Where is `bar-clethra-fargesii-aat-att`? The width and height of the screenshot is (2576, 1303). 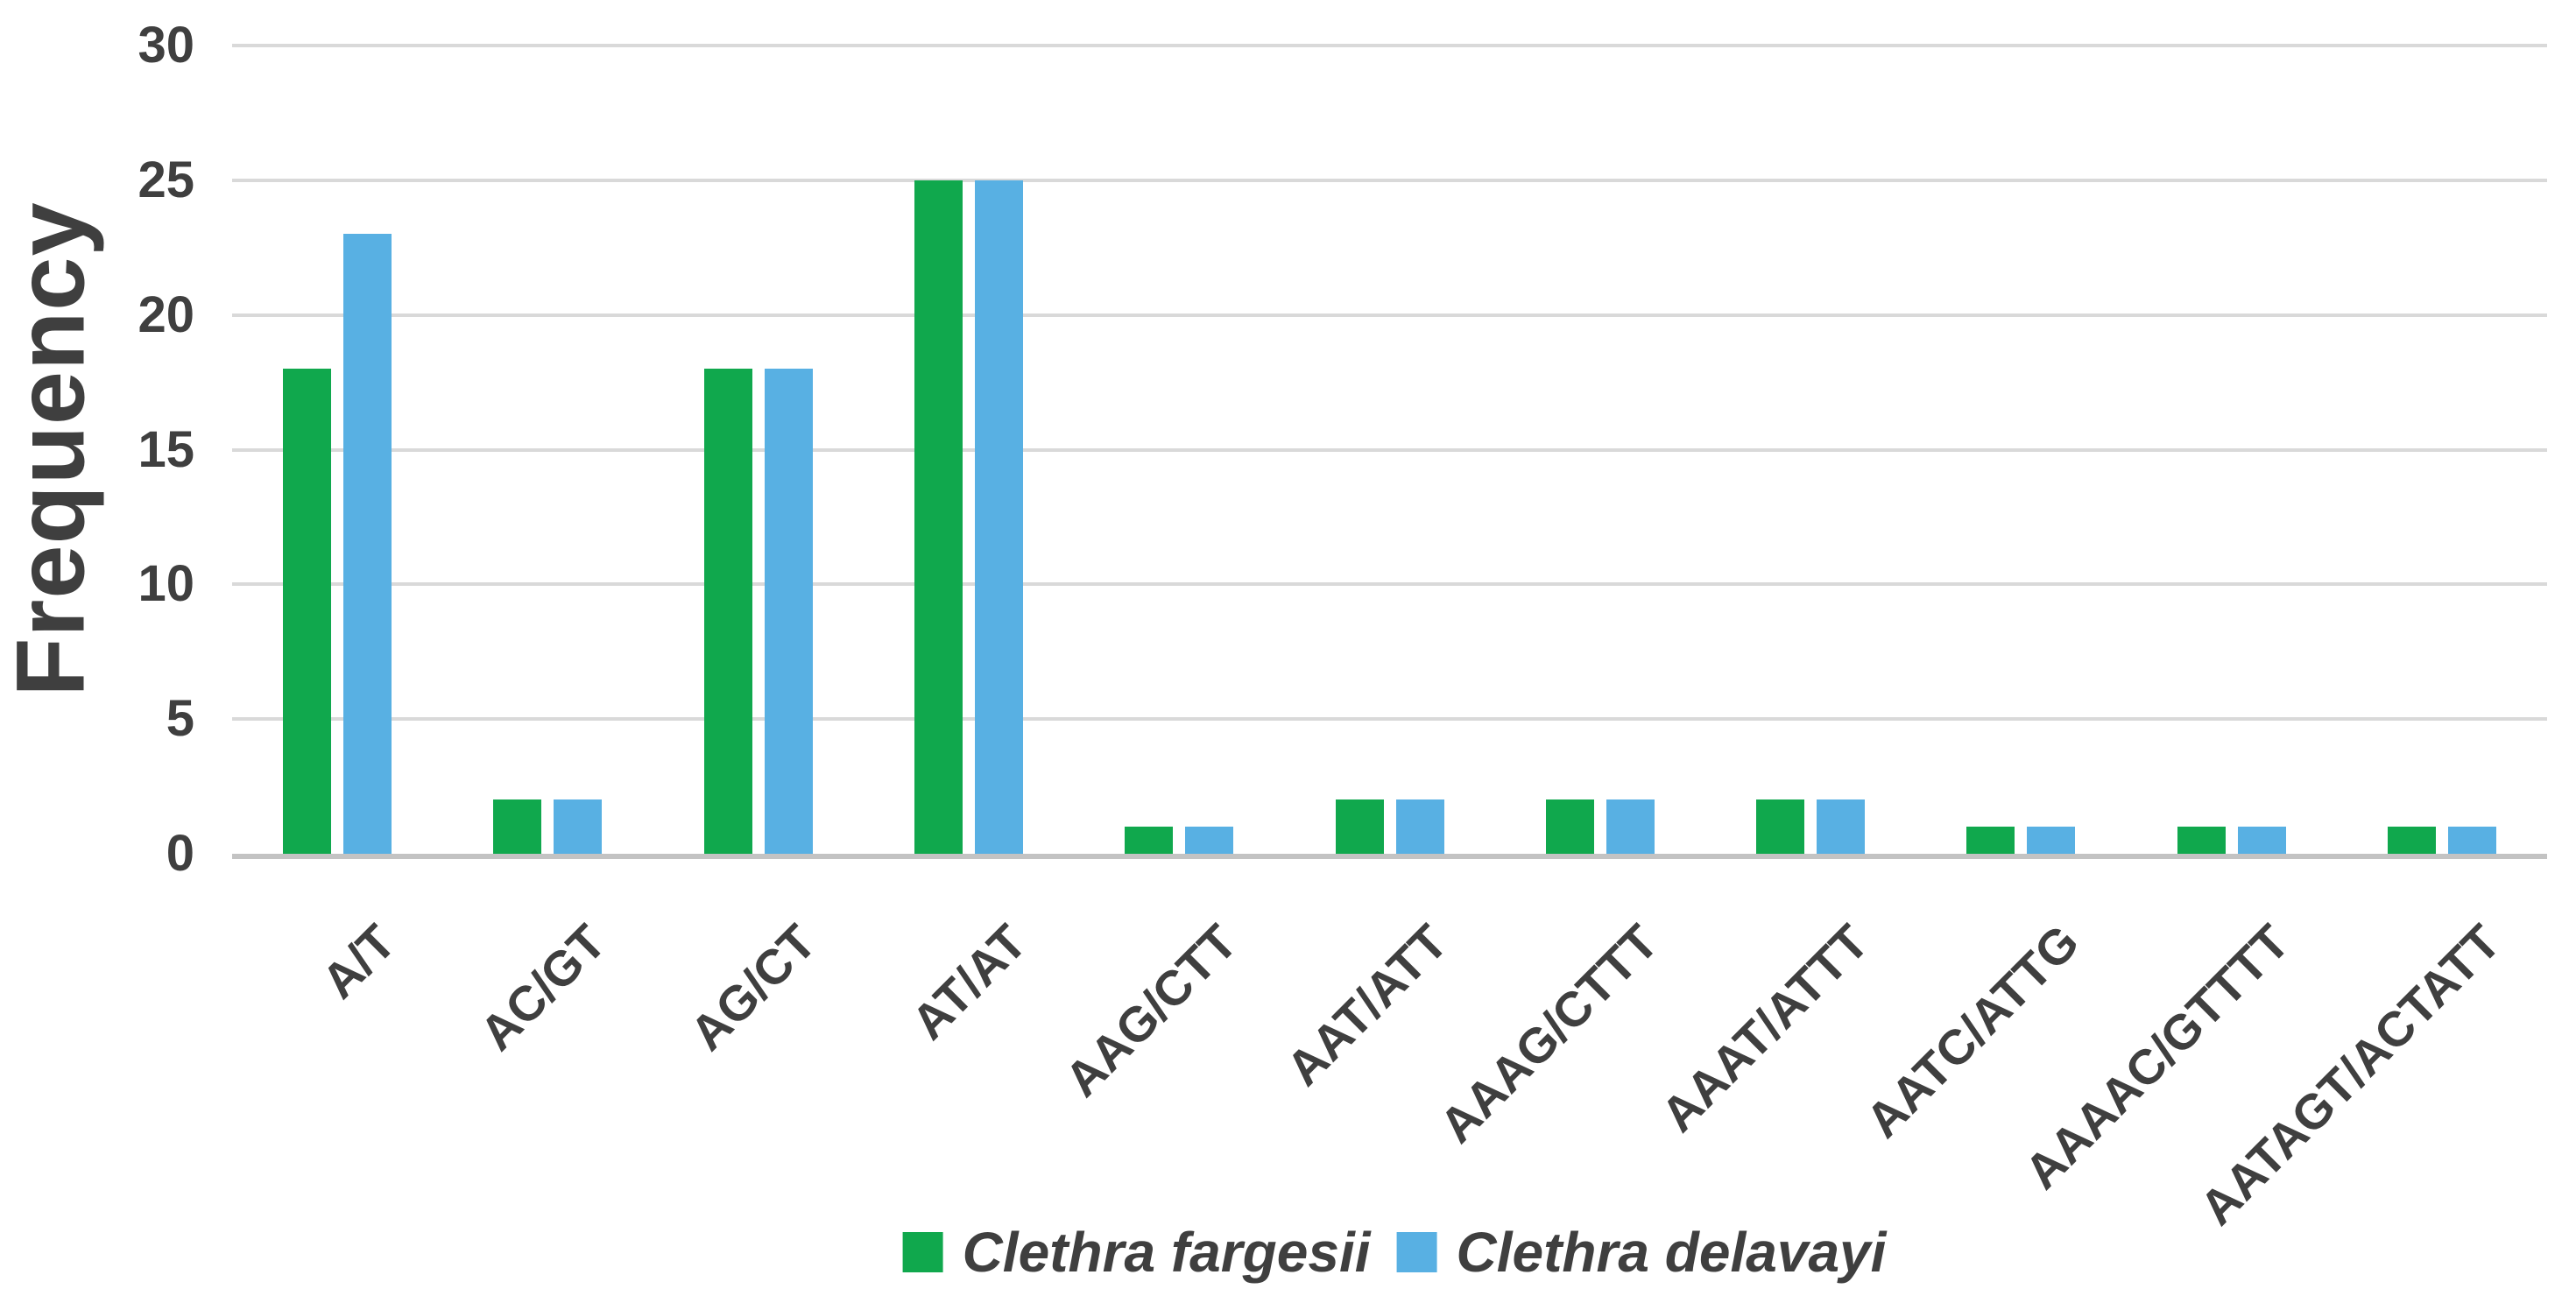
bar-clethra-fargesii-aat-att is located at coordinates (1359, 826).